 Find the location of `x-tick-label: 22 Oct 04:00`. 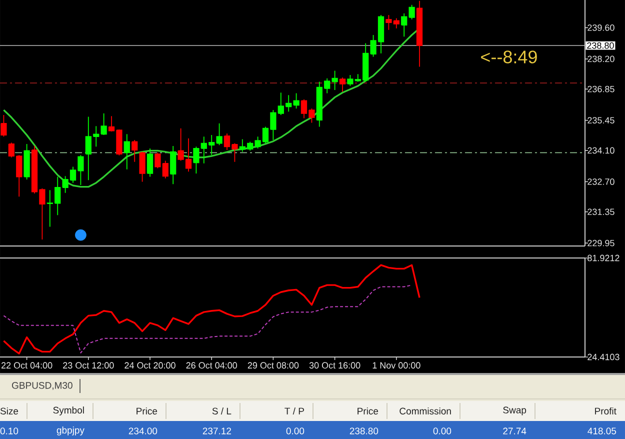

x-tick-label: 22 Oct 04:00 is located at coordinates (26, 365).